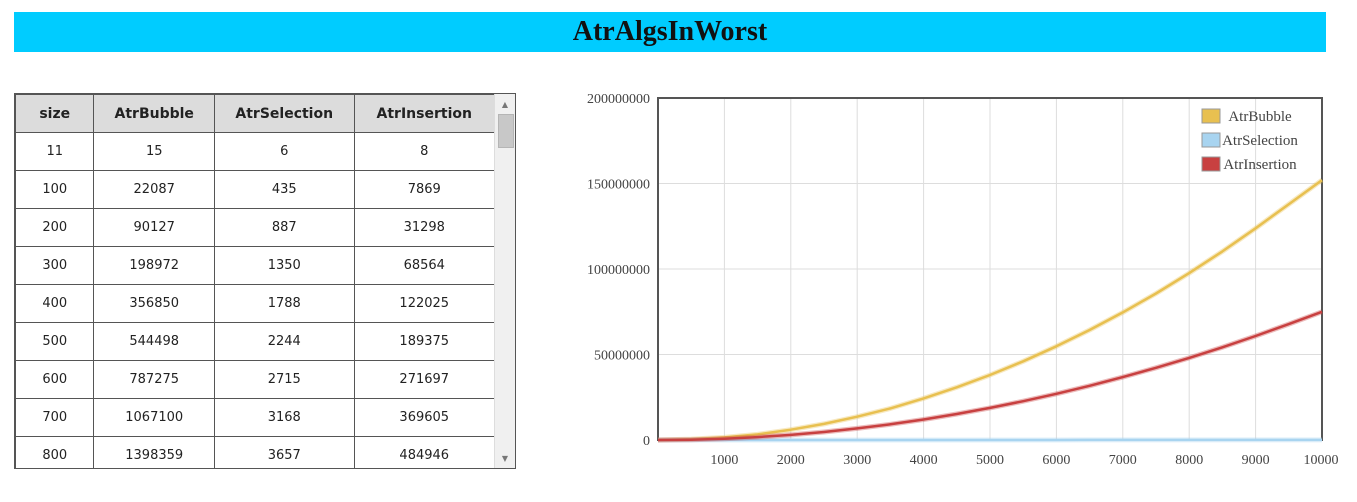 The width and height of the screenshot is (1357, 502). Describe the element at coordinates (924, 460) in the screenshot. I see `x-tick-label: 4000` at that location.